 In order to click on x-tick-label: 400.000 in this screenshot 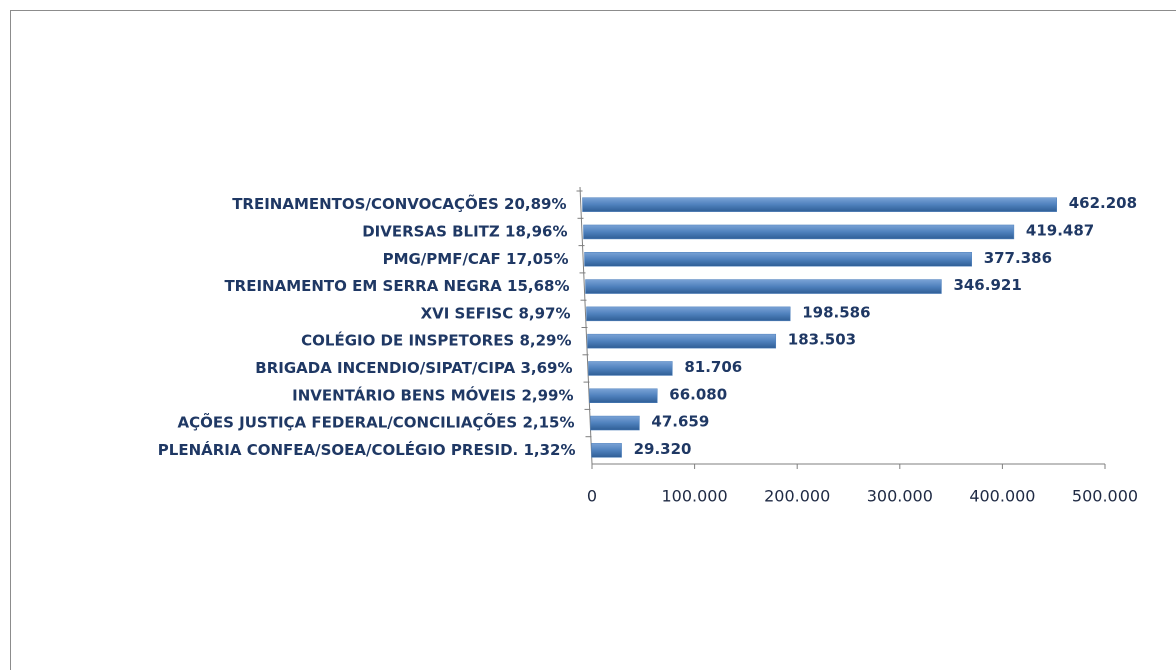, I will do `click(1002, 496)`.